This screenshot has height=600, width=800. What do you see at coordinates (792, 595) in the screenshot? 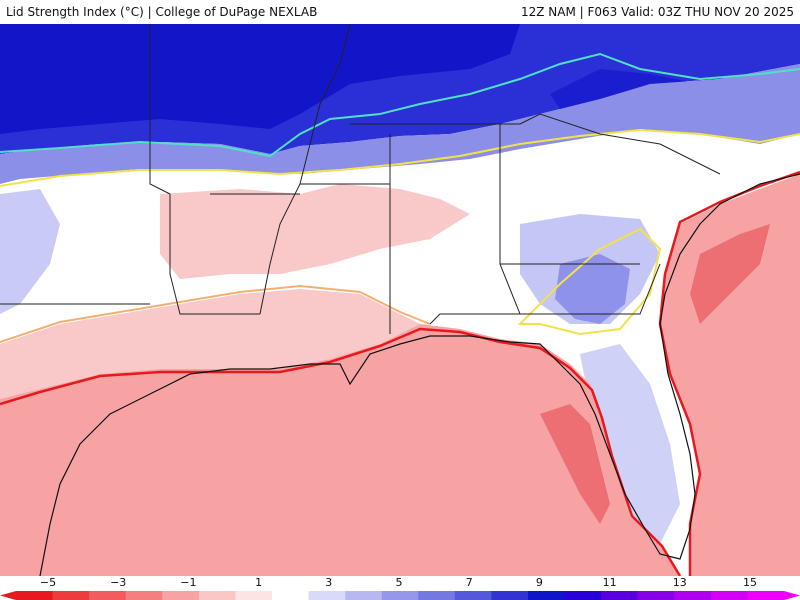
I see `colorbar-right-arrow` at bounding box center [792, 595].